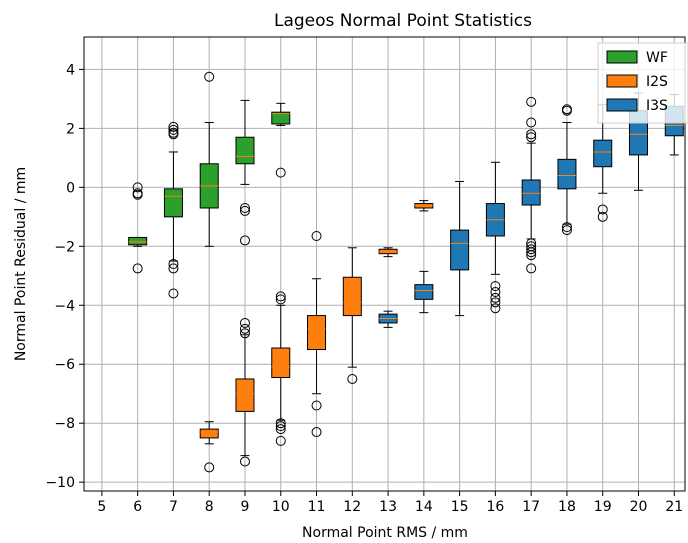 Image resolution: width=688 pixels, height=543 pixels. What do you see at coordinates (281, 507) in the screenshot?
I see `x-tick-label: 10` at bounding box center [281, 507].